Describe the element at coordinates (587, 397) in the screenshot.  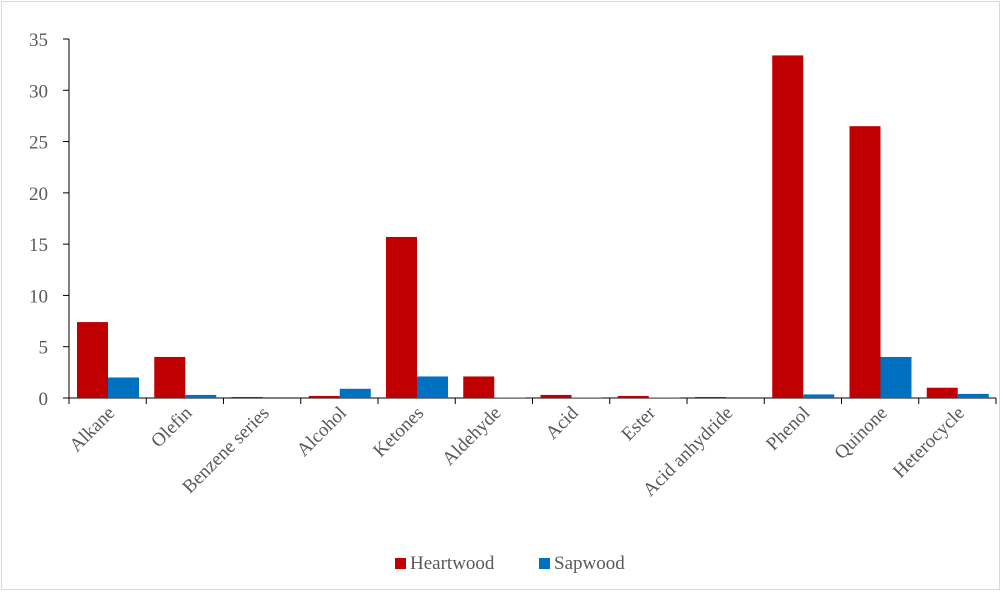
I see `bar-sapwood-acid` at that location.